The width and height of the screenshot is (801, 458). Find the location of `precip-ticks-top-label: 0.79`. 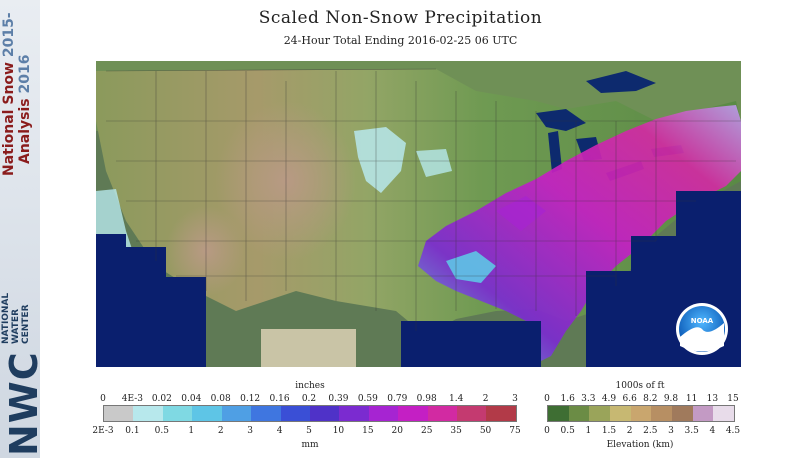

precip-ticks-top-label: 0.79 is located at coordinates (397, 399).